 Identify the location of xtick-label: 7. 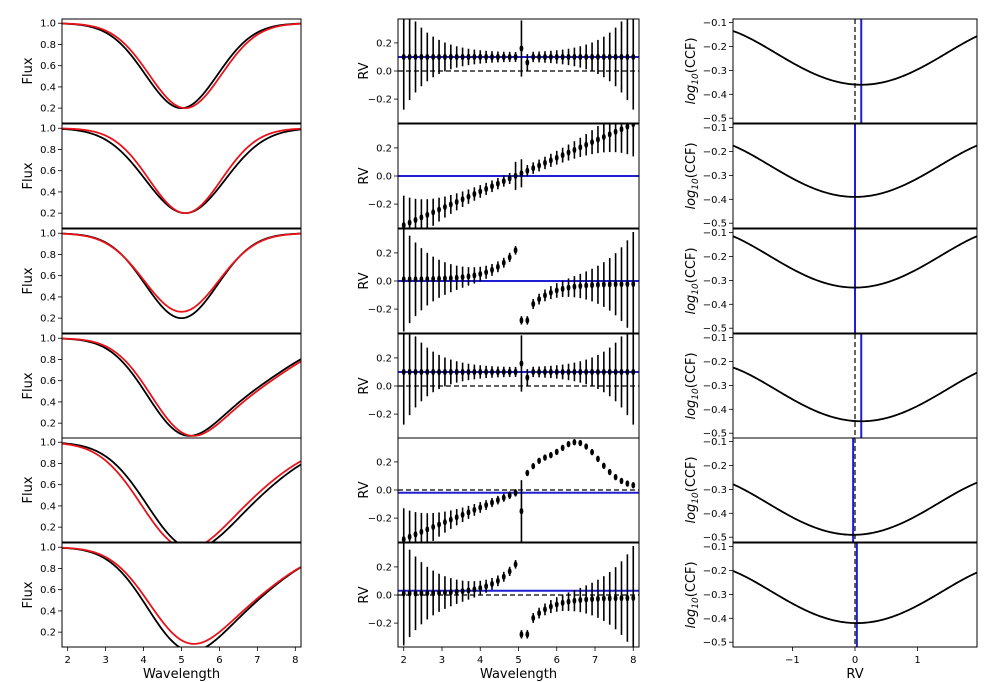
(595, 660).